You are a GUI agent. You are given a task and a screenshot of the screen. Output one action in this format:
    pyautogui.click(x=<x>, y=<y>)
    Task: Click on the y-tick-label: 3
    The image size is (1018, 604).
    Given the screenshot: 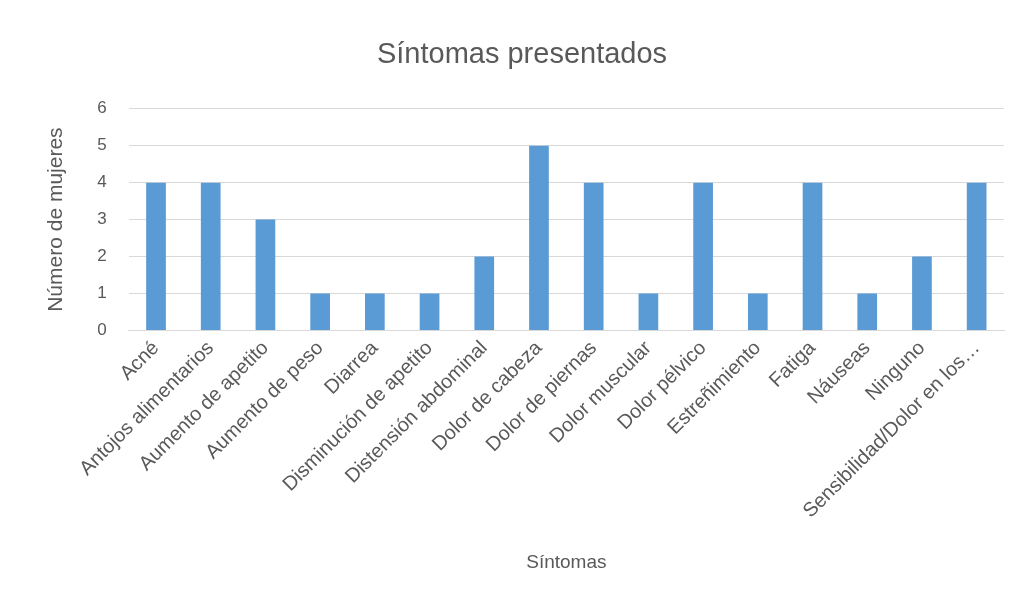 What is the action you would take?
    pyautogui.click(x=102, y=219)
    